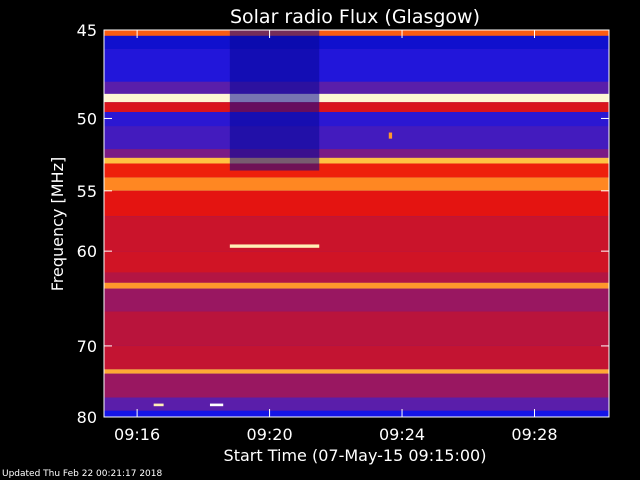 This screenshot has height=480, width=640. I want to click on x-tick-label: 09:24, so click(402, 434).